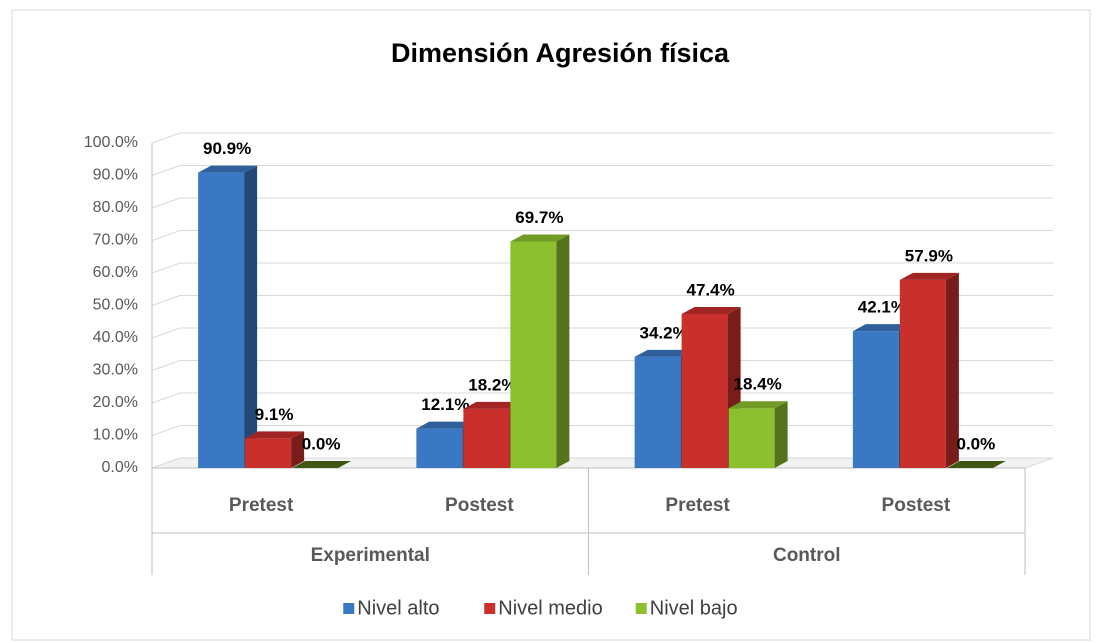  Describe the element at coordinates (445, 404) in the screenshot. I see `data-label: 12.1%` at that location.